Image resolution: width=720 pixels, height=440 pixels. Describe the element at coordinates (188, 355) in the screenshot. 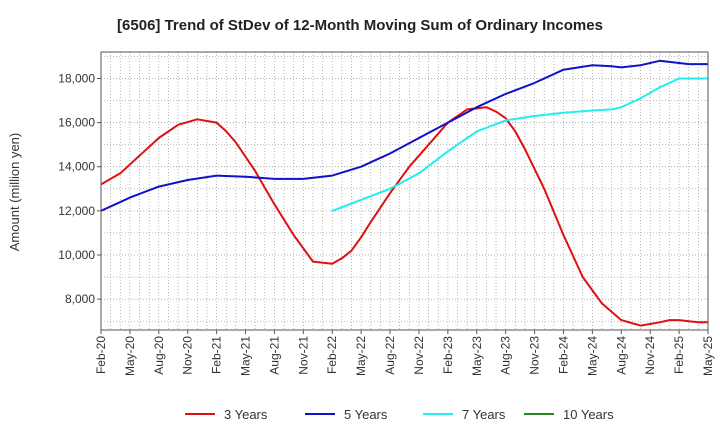

I see `x-tick-label: Nov-20` at that location.